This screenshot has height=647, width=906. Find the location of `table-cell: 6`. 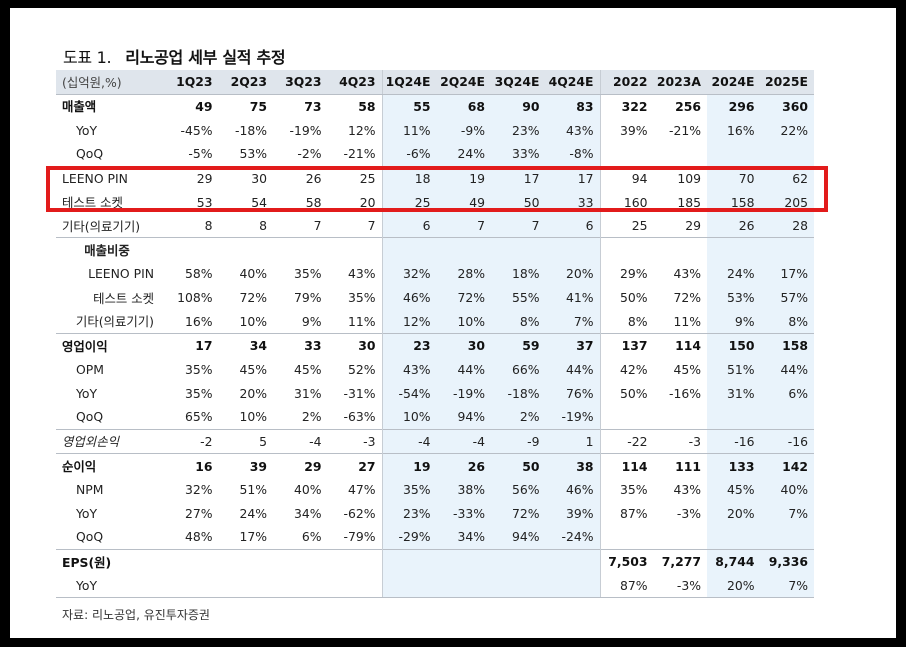

table-cell: 6 is located at coordinates (409, 225).